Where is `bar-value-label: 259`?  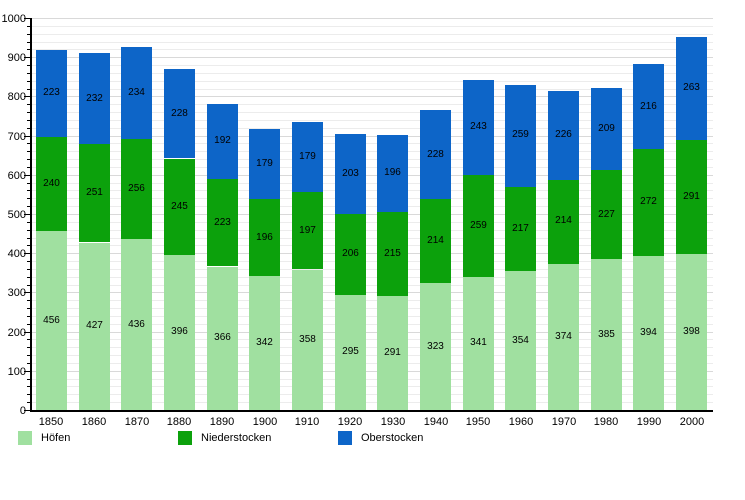 bar-value-label: 259 is located at coordinates (520, 134).